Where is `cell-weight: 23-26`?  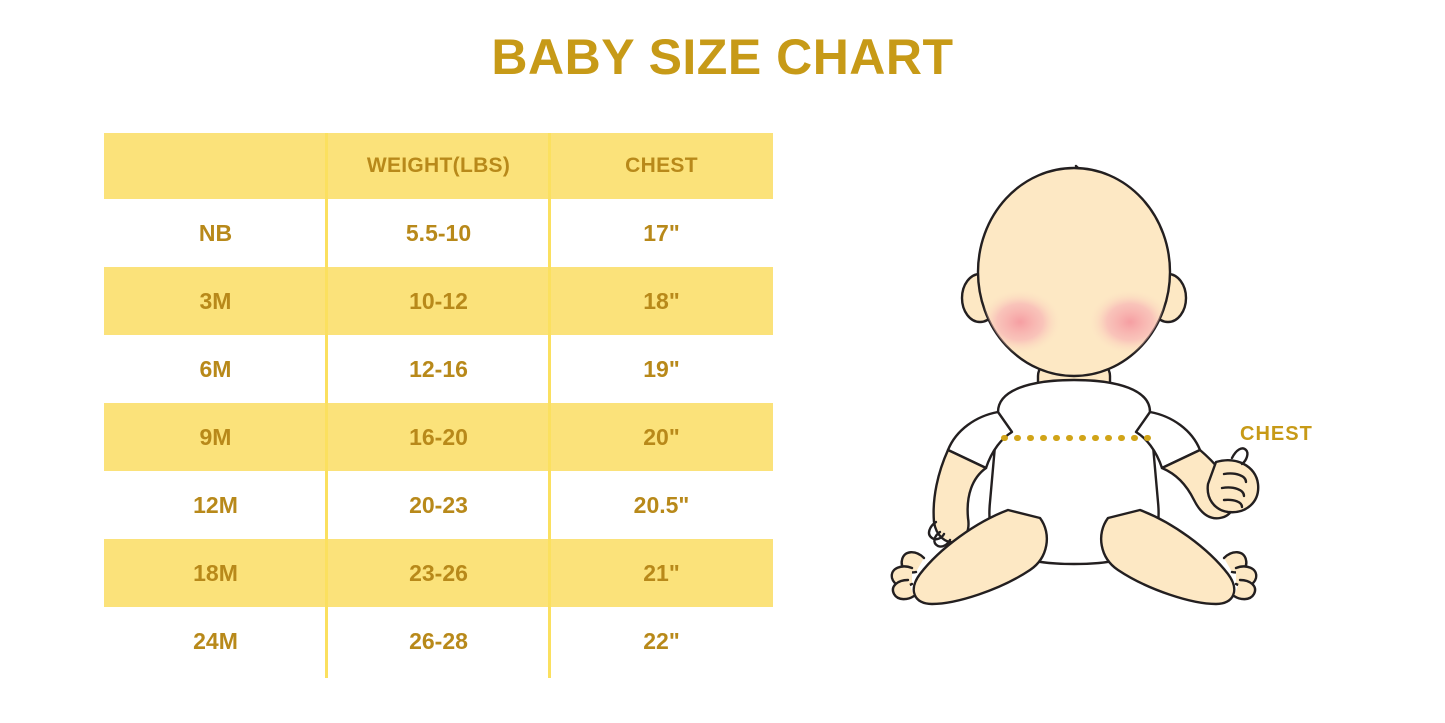 cell-weight: 23-26 is located at coordinates (438, 572).